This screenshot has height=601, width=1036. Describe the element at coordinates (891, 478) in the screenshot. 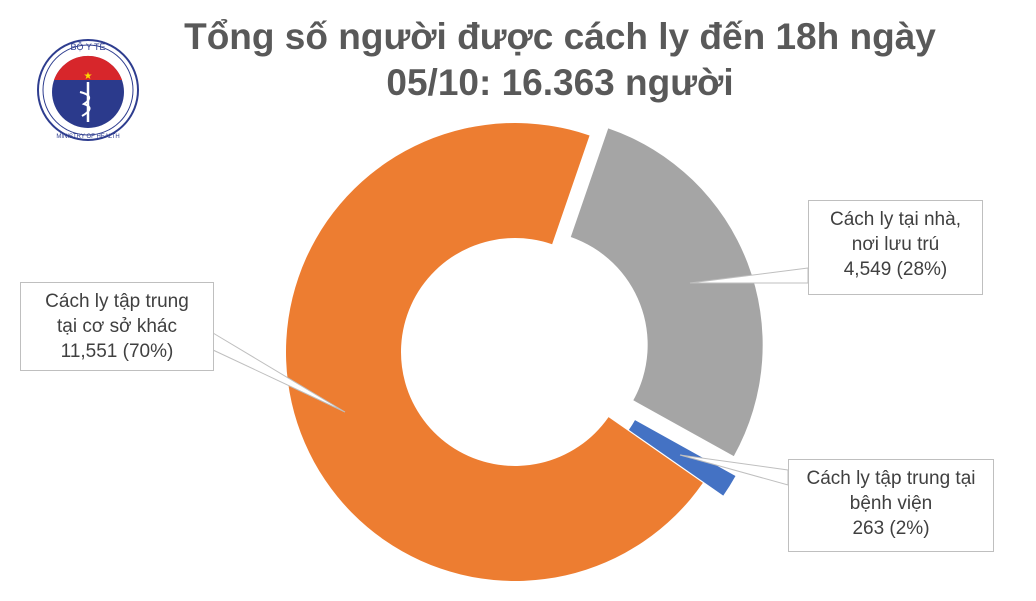

I see `label-line: Cách ly tập trung tại` at that location.